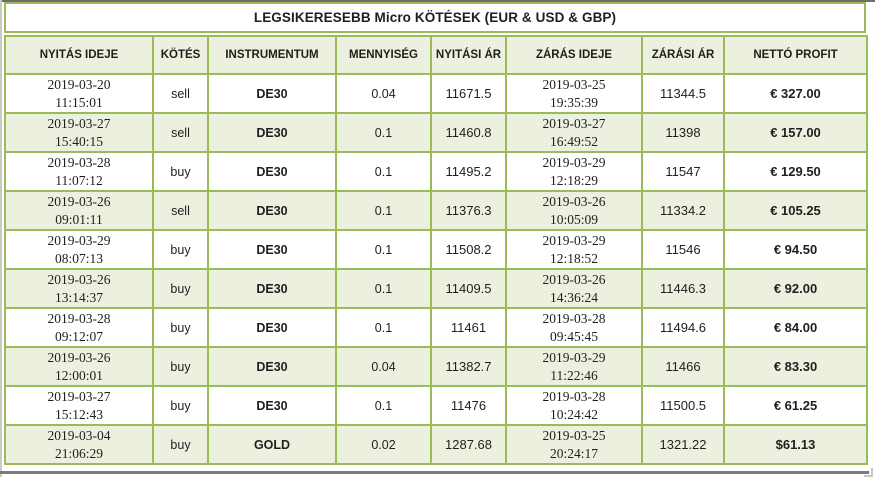 The height and width of the screenshot is (477, 875). What do you see at coordinates (79, 444) in the screenshot?
I see `open-time-cell: 2019-03-04 21:06:29` at bounding box center [79, 444].